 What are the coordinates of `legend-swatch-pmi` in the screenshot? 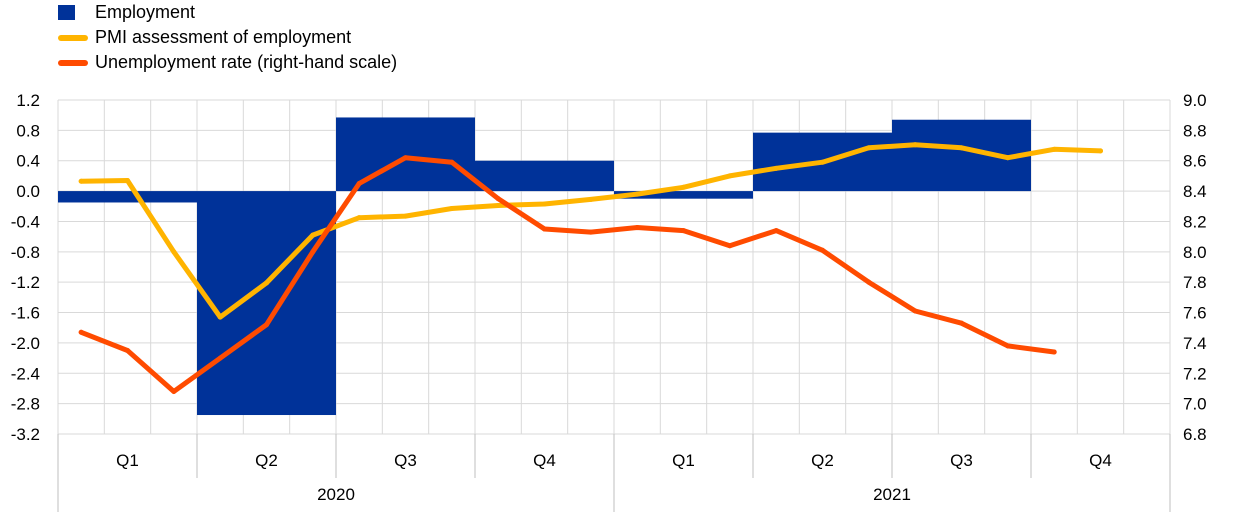 It's located at (73, 37).